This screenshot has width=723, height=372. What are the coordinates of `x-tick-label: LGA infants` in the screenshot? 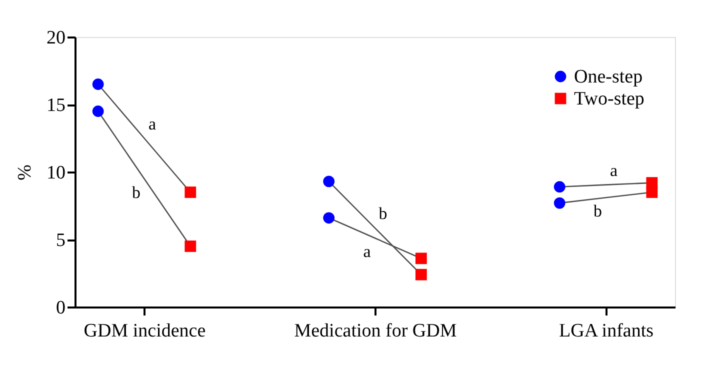 It's located at (606, 331).